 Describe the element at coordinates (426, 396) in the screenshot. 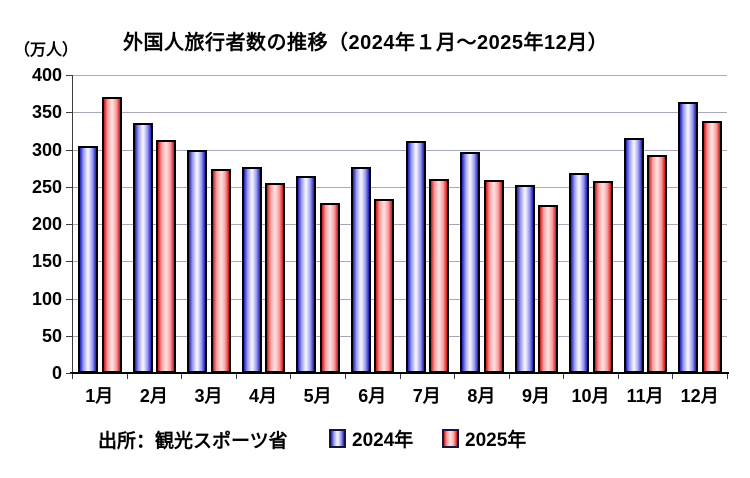

I see `x-axis-label-7月: 7月` at that location.